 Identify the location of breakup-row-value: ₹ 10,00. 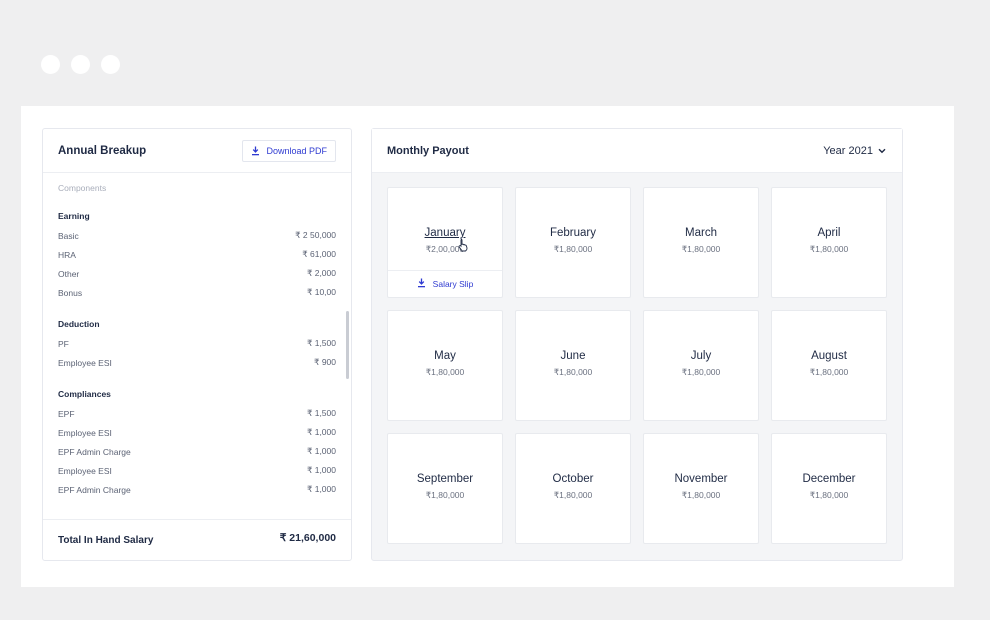
(321, 292).